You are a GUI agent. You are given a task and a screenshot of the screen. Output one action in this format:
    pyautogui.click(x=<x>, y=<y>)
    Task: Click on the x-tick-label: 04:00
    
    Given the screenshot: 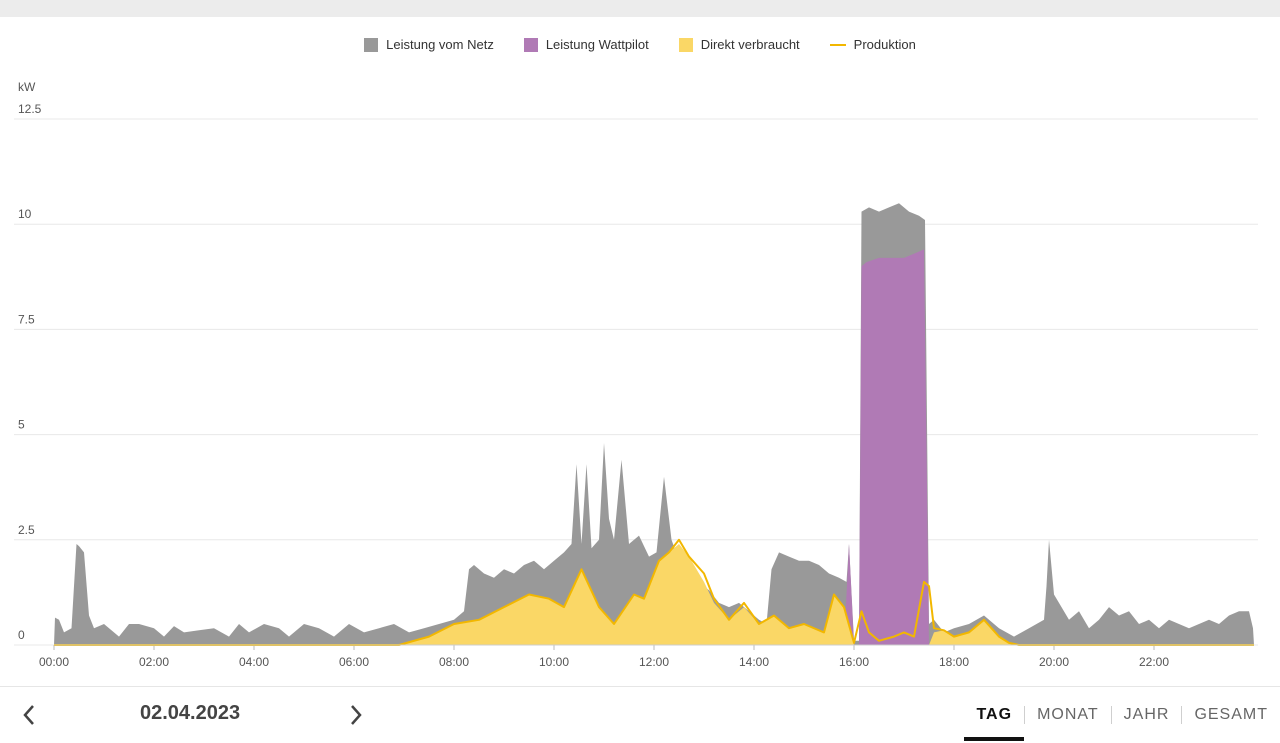 What is the action you would take?
    pyautogui.click(x=254, y=662)
    